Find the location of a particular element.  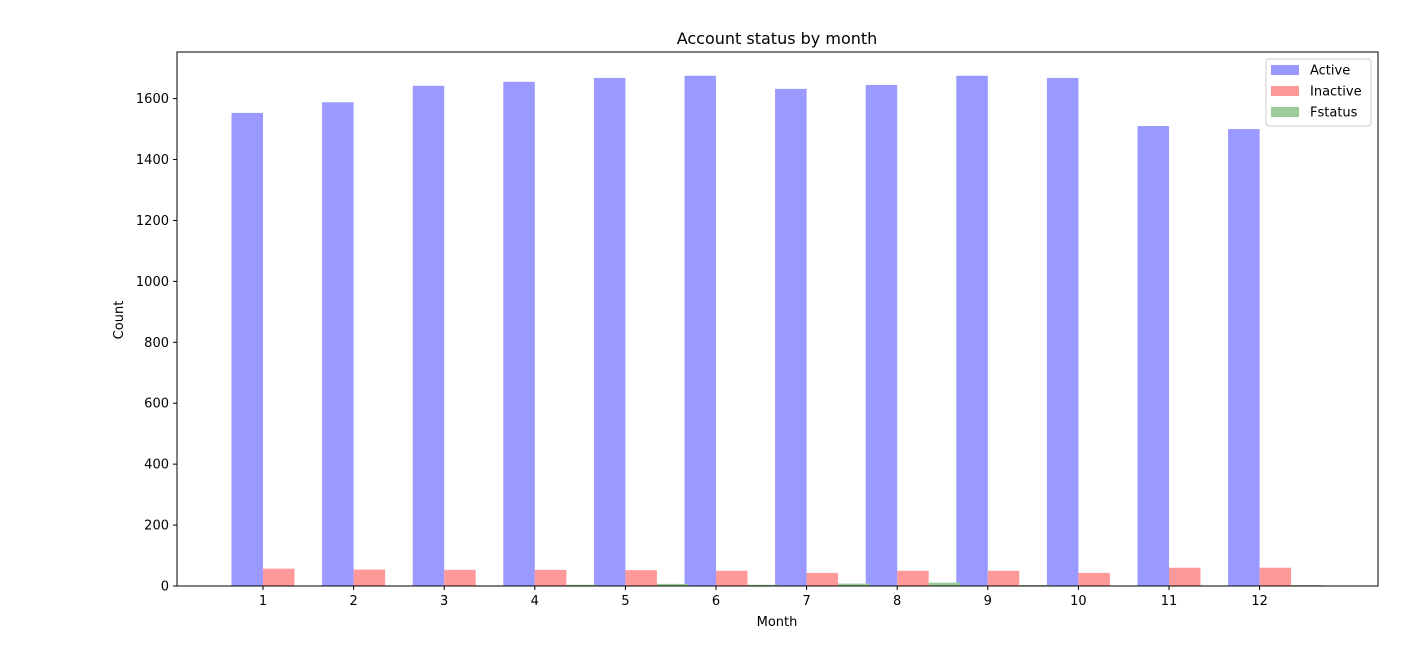

x-tick-label-8: 8 is located at coordinates (897, 601).